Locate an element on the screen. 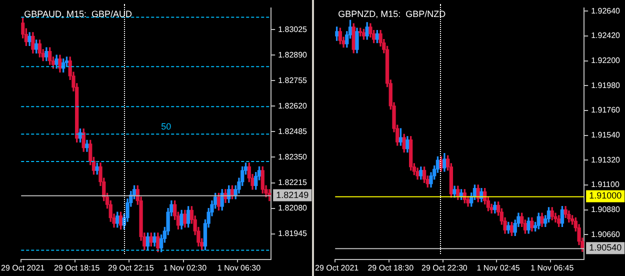  y-tick-label: 1.82350 is located at coordinates (293, 157).